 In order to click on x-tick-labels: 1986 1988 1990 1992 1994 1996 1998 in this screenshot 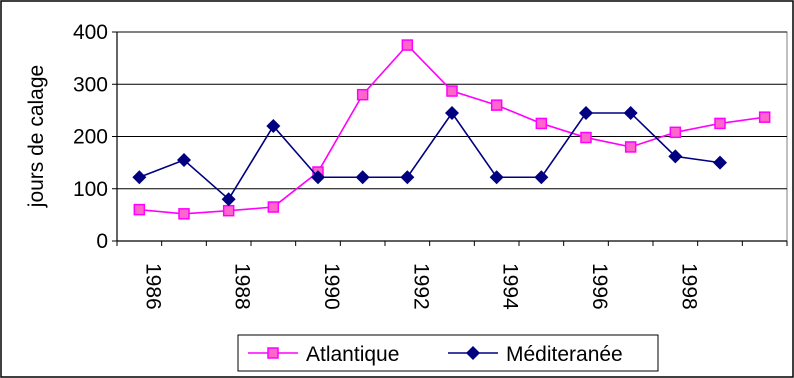, I will do `click(420, 286)`.